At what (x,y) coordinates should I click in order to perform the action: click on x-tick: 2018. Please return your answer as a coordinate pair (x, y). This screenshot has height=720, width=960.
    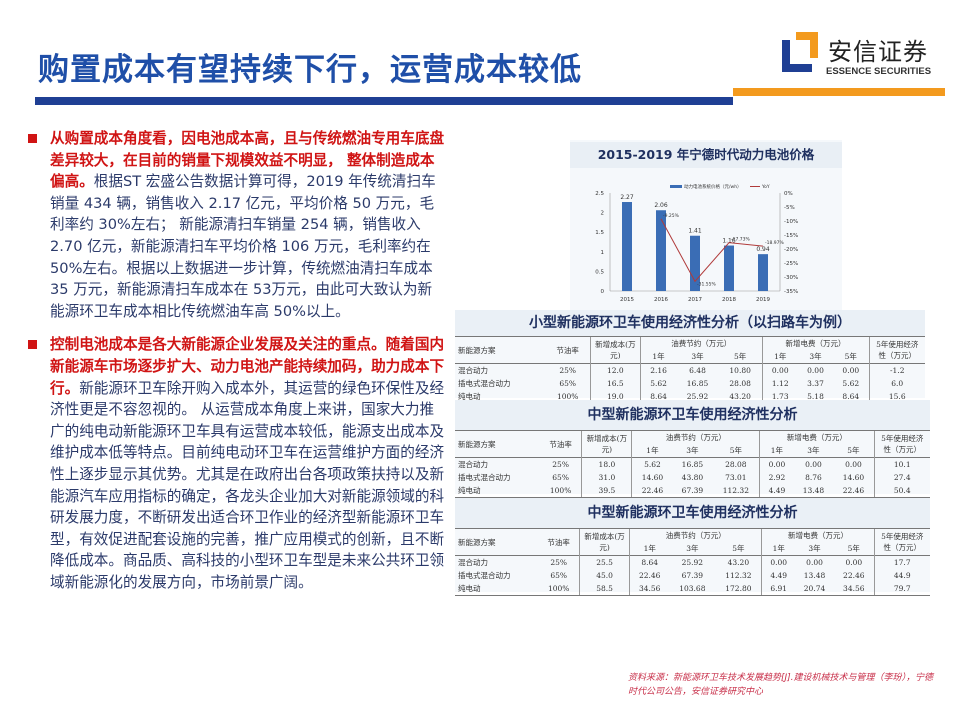
    Looking at the image, I should click on (729, 300).